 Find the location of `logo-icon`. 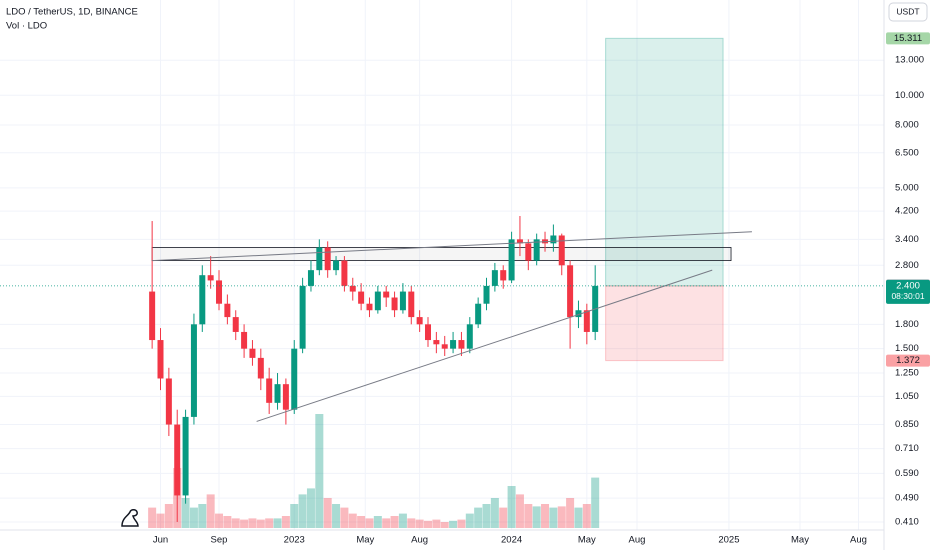

logo-icon is located at coordinates (130, 518).